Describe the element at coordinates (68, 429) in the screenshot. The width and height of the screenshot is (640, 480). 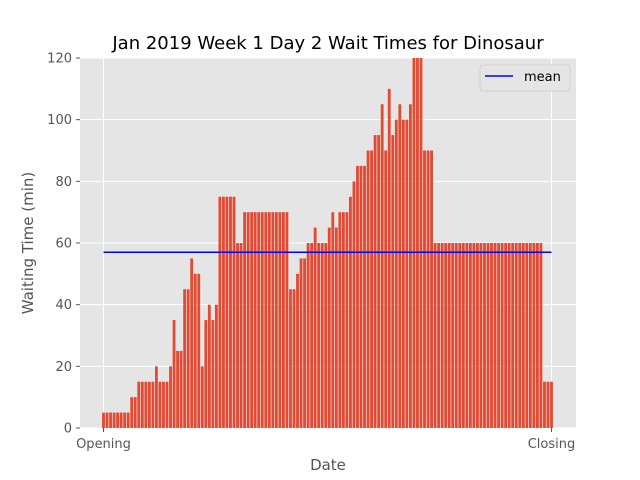
I see `y-tick-label: 0` at that location.